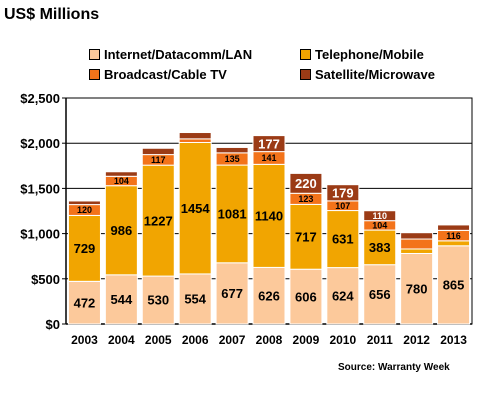 This screenshot has width=480, height=400. I want to click on data-label: 117, so click(158, 160).